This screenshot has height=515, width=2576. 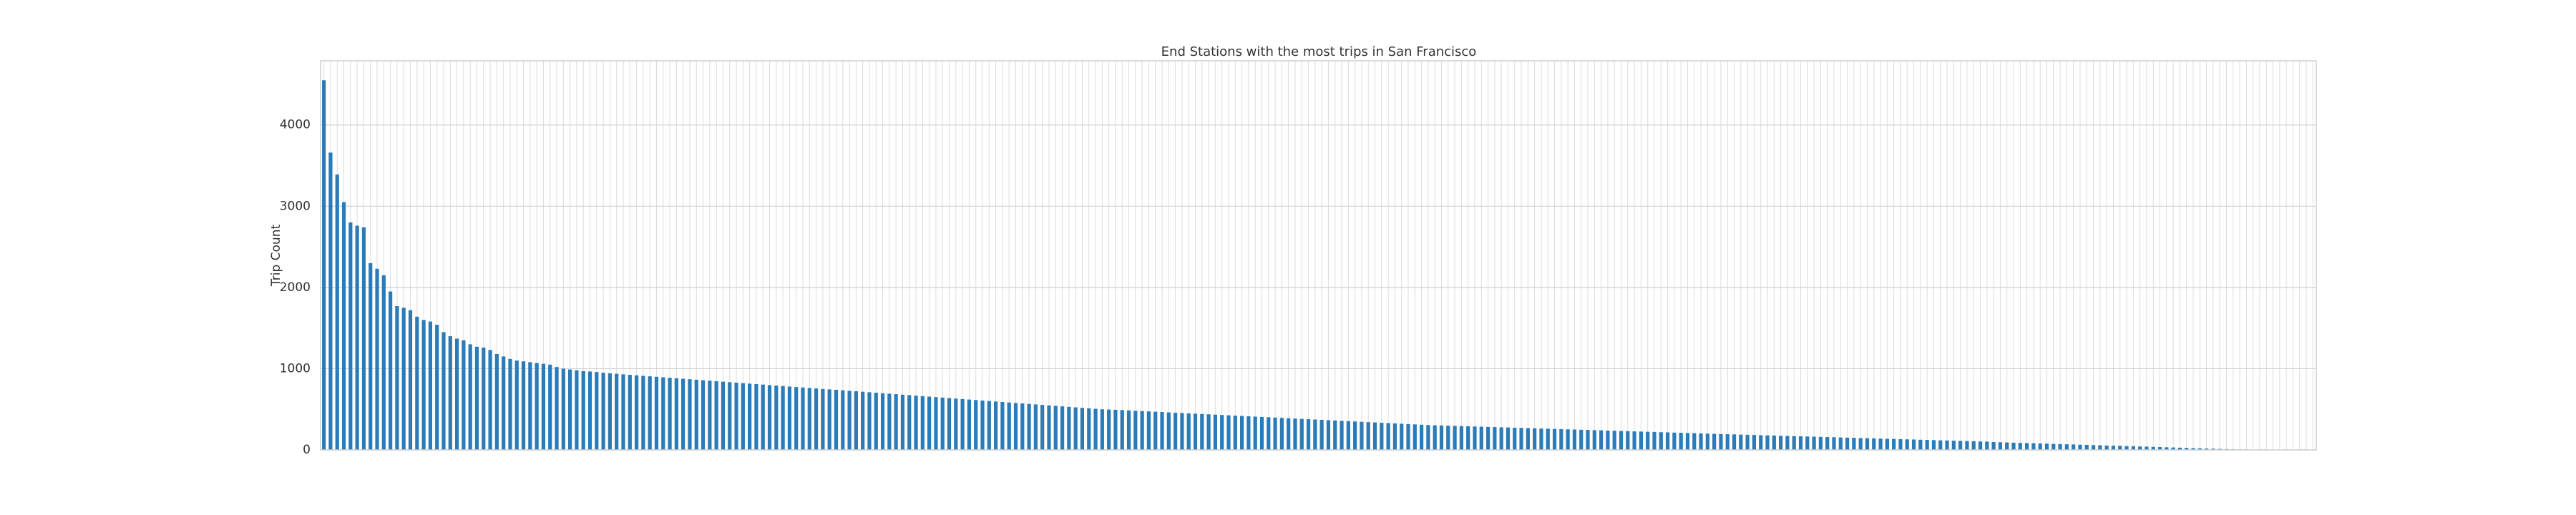 What do you see at coordinates (295, 287) in the screenshot?
I see `y-tick-label: 2000` at bounding box center [295, 287].